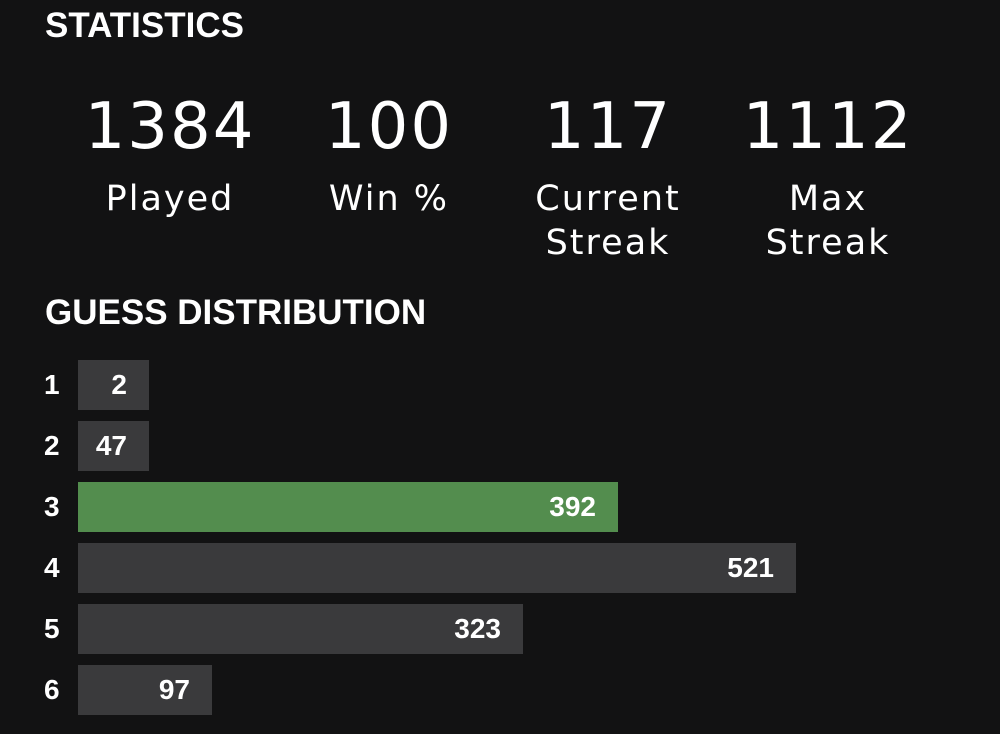 The height and width of the screenshot is (734, 1000). I want to click on stat-win-percent: 100 Win %, so click(389, 158).